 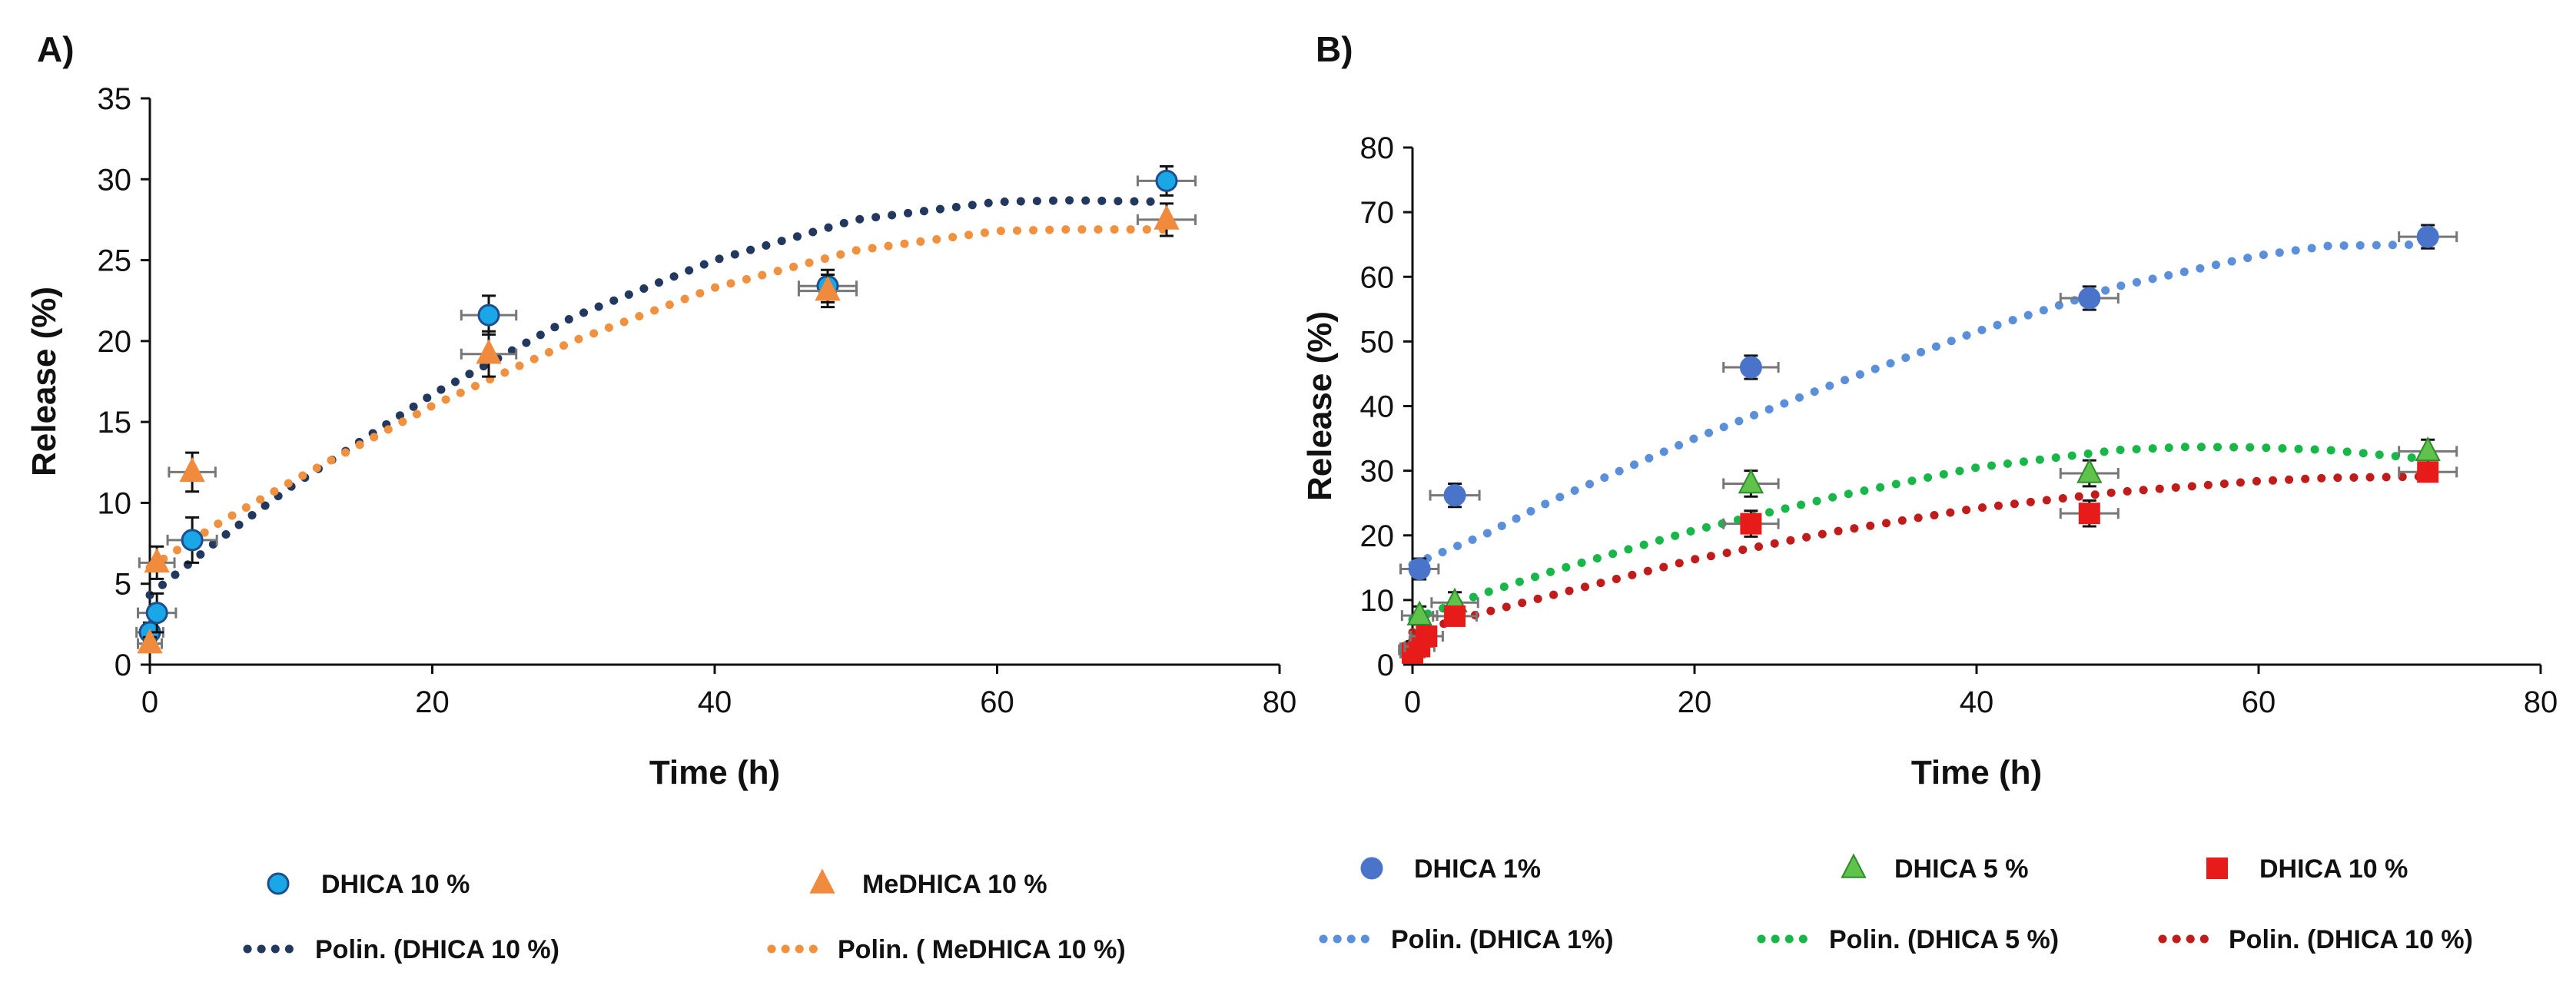 I want to click on panel-label: B), so click(x=1334, y=49).